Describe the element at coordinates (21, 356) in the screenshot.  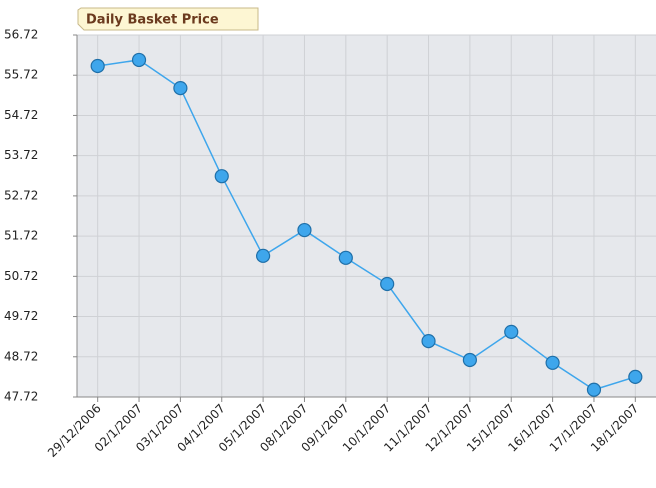
I see `y-tick-label: 48.72` at that location.